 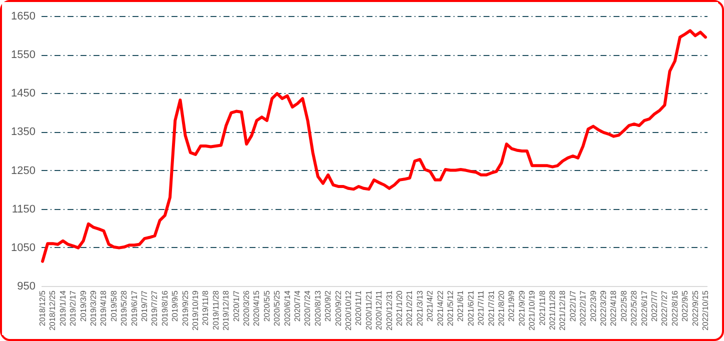 What do you see at coordinates (23, 132) in the screenshot?
I see `y-tick-label: 1350` at bounding box center [23, 132].